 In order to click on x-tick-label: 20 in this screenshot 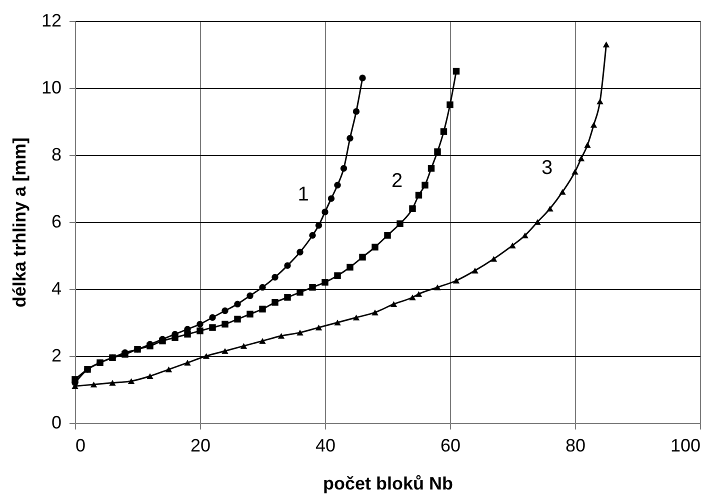, I will do `click(200, 446)`.